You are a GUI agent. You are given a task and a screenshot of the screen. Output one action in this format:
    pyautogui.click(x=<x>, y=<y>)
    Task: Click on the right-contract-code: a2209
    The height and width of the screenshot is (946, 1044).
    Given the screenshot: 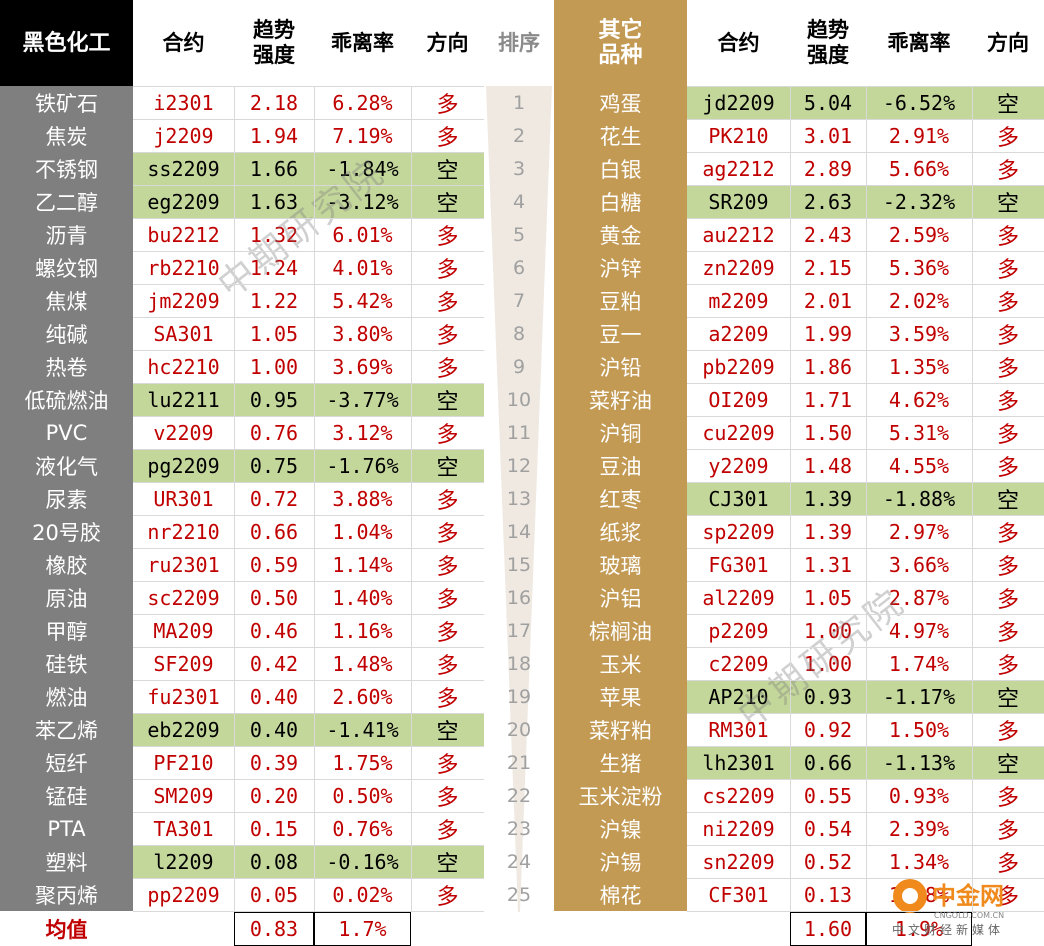 What is the action you would take?
    pyautogui.click(x=738, y=333)
    